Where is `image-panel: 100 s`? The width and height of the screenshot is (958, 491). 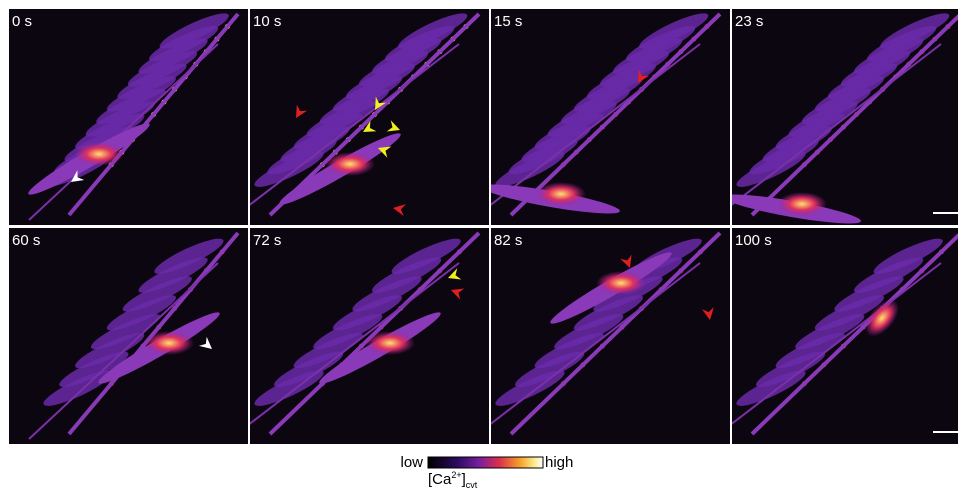 image-panel: 100 s is located at coordinates (845, 336).